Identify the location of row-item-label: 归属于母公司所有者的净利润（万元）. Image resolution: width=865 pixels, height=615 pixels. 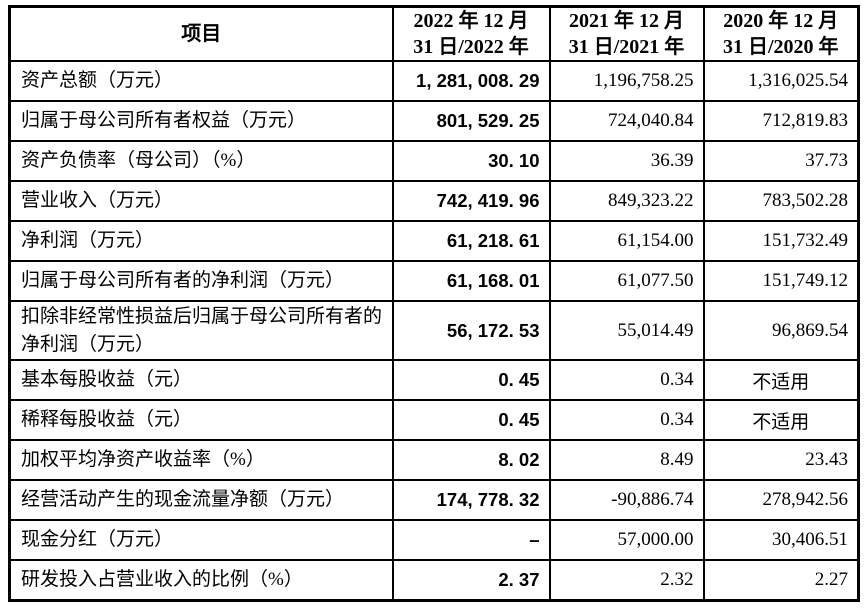
(201, 281).